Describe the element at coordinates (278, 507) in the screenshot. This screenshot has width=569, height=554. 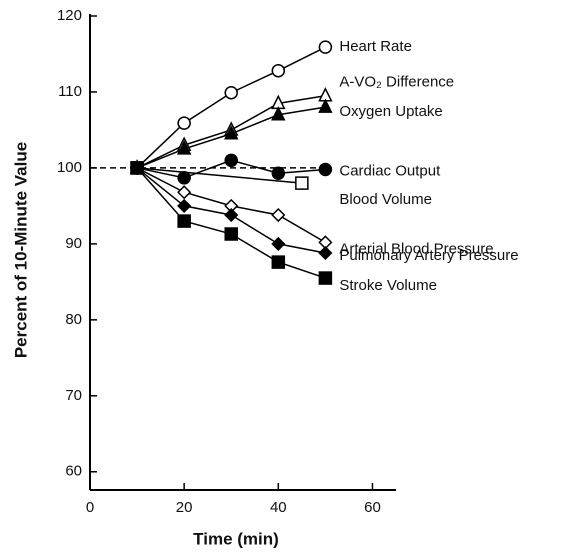
I see `x-tick-label: 40` at that location.